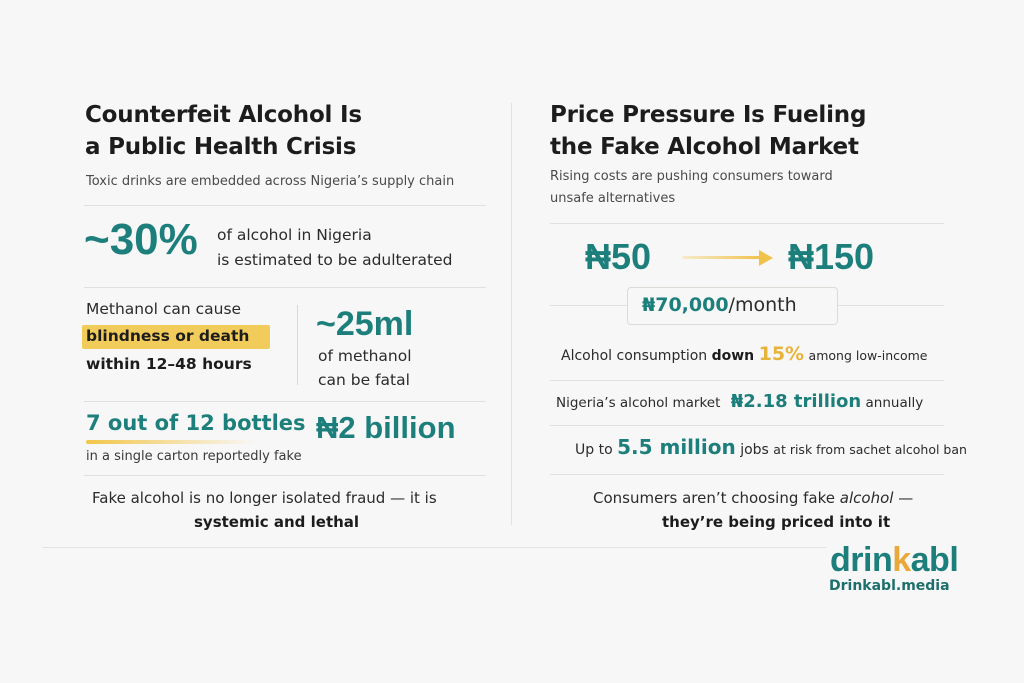  Describe the element at coordinates (634, 356) in the screenshot. I see `consumption-prefix: Alcohol consumption` at that location.